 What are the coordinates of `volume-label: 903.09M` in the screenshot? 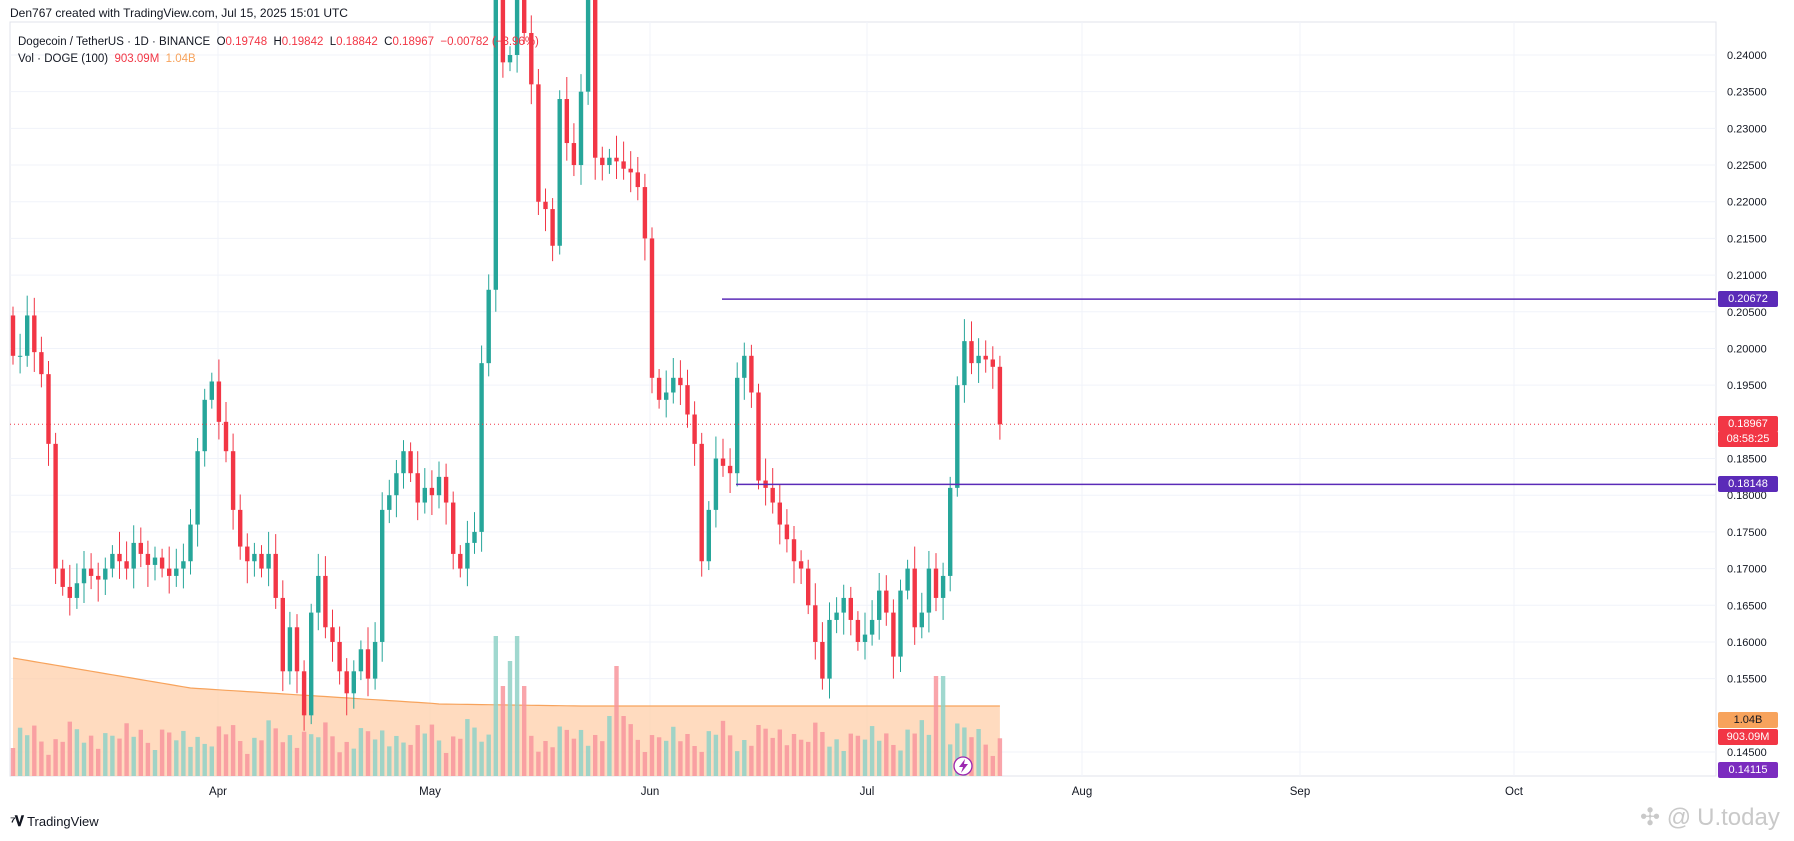 It's located at (1748, 737).